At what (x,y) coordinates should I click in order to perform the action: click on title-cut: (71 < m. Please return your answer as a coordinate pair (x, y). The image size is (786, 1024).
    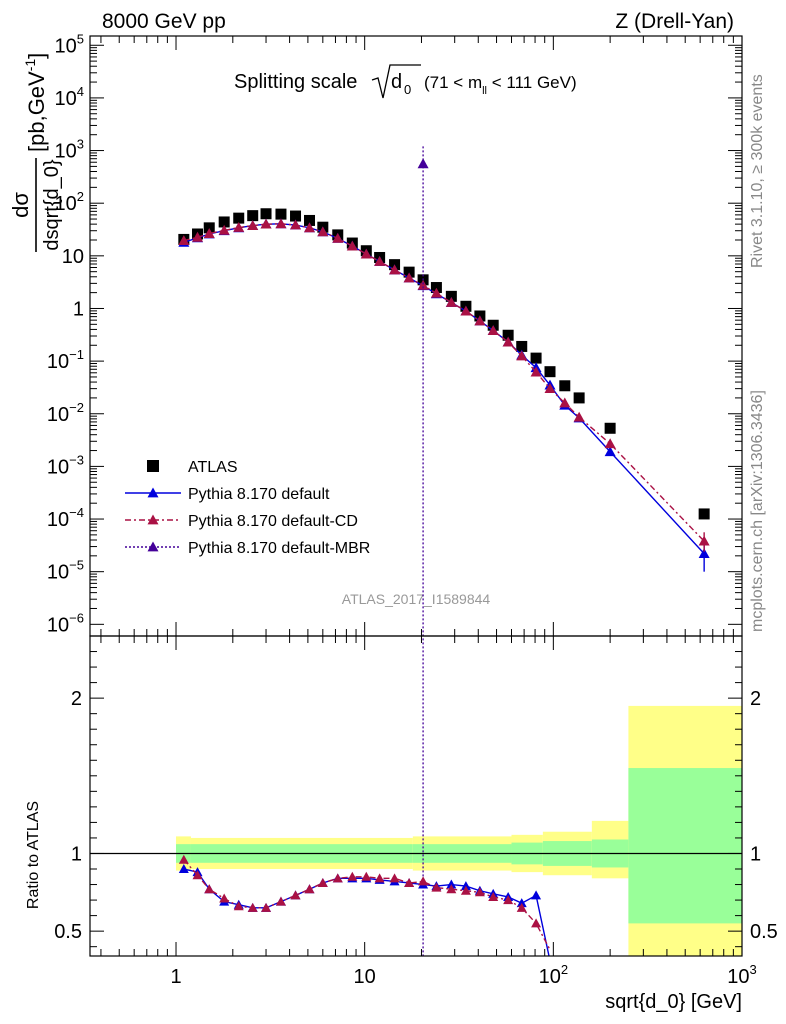
    Looking at the image, I should click on (453, 82).